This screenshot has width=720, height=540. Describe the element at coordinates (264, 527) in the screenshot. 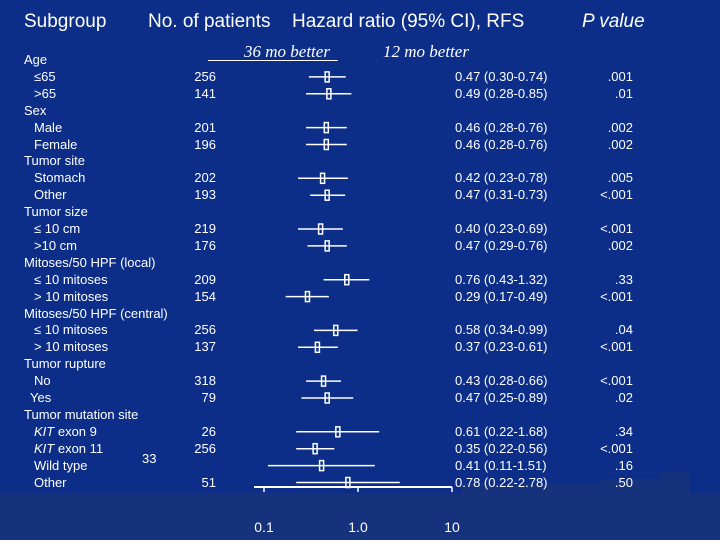

I see `x-tick-label-0: 0.1` at that location.